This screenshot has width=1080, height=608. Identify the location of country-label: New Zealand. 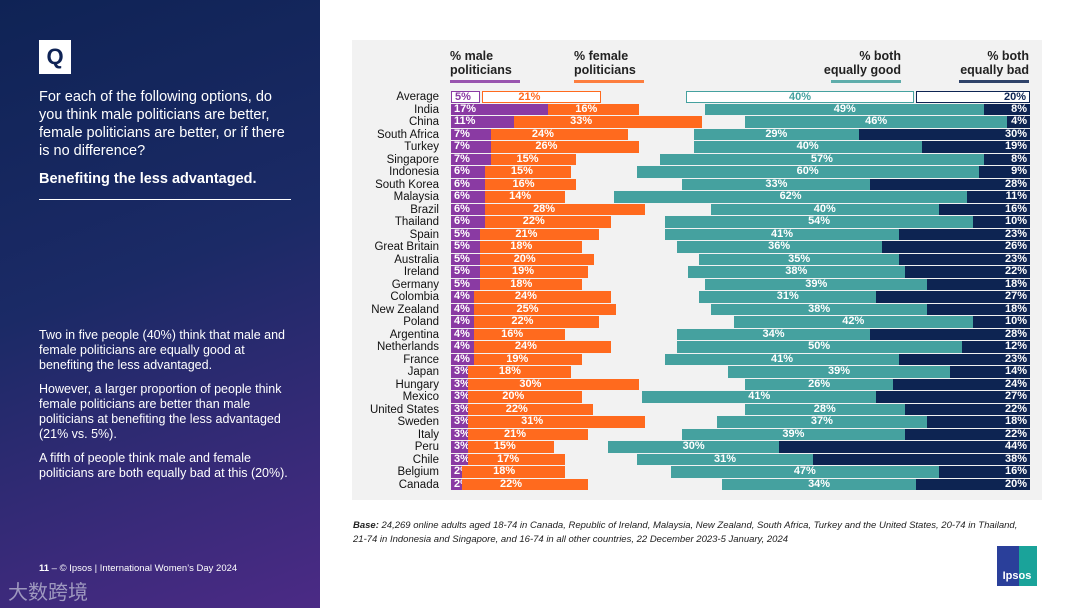
(405, 309).